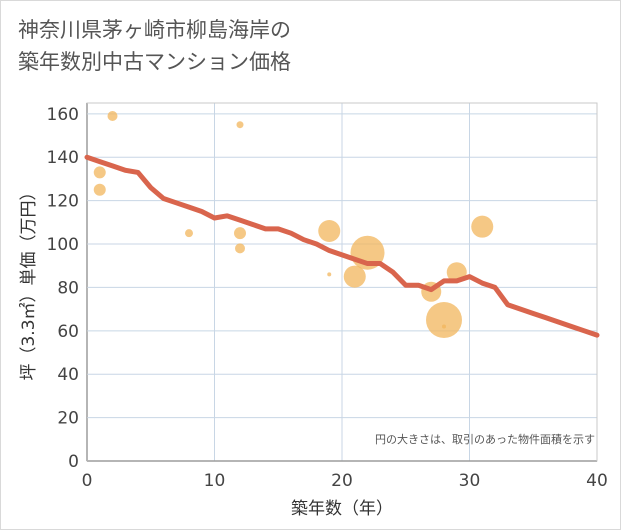 The height and width of the screenshot is (530, 621). Describe the element at coordinates (63, 115) in the screenshot. I see `y-tick-label: 160` at that location.